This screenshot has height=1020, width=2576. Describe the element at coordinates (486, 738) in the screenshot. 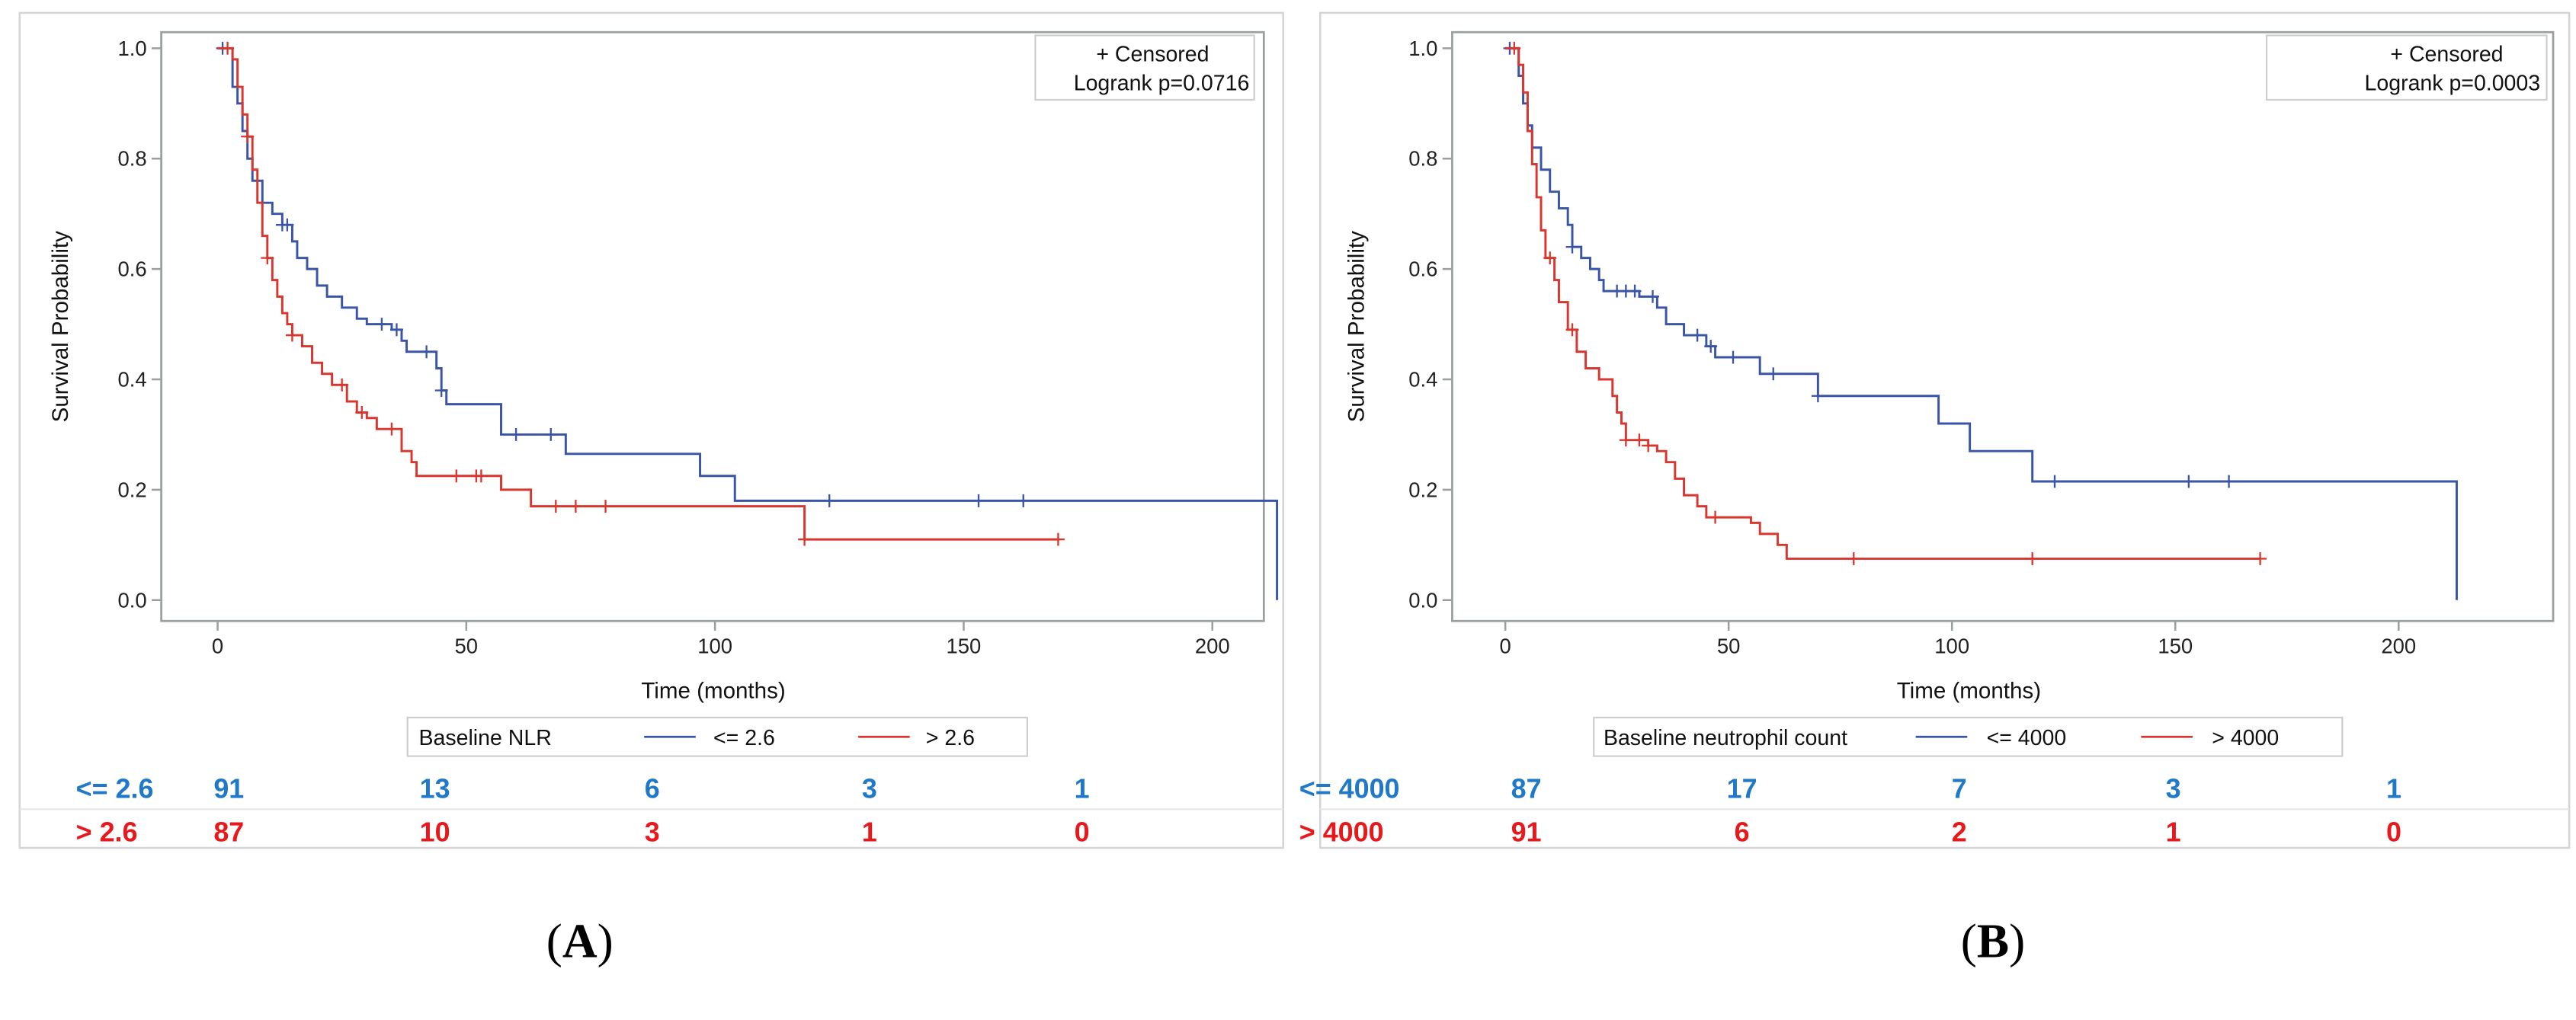

I see `legend-title: Baseline NLR` at that location.